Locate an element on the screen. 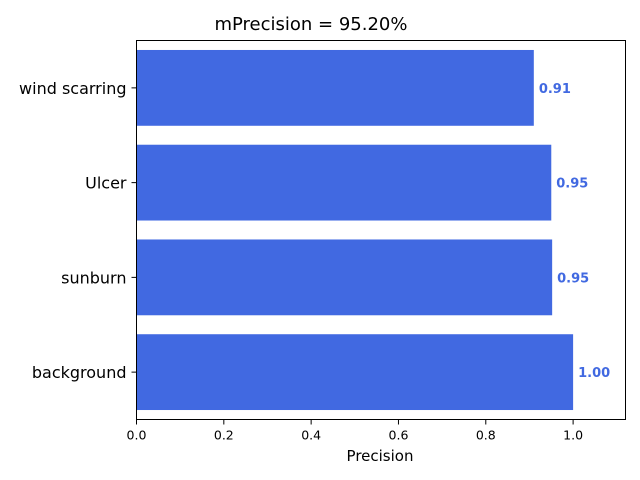 The height and width of the screenshot is (480, 640). bar-background is located at coordinates (355, 372).